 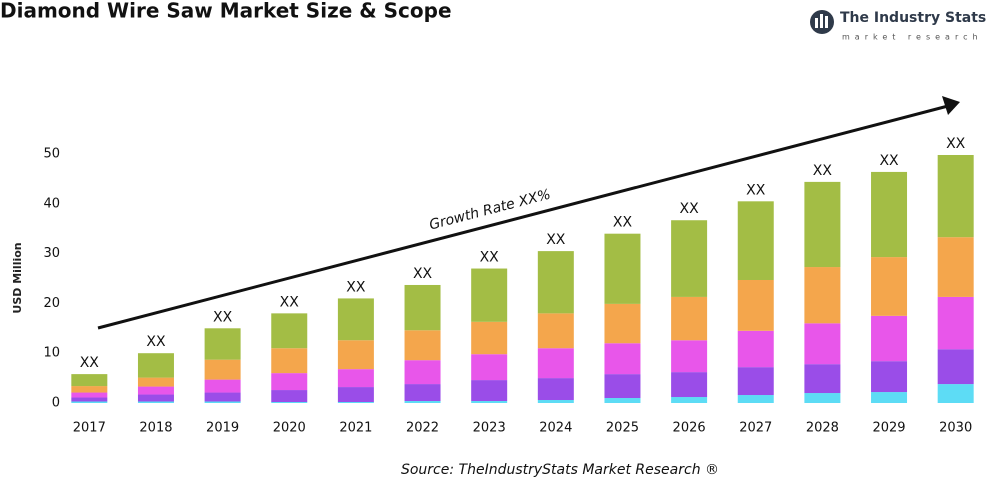 What do you see at coordinates (51, 203) in the screenshot?
I see `y-tick-label: 40` at bounding box center [51, 203].